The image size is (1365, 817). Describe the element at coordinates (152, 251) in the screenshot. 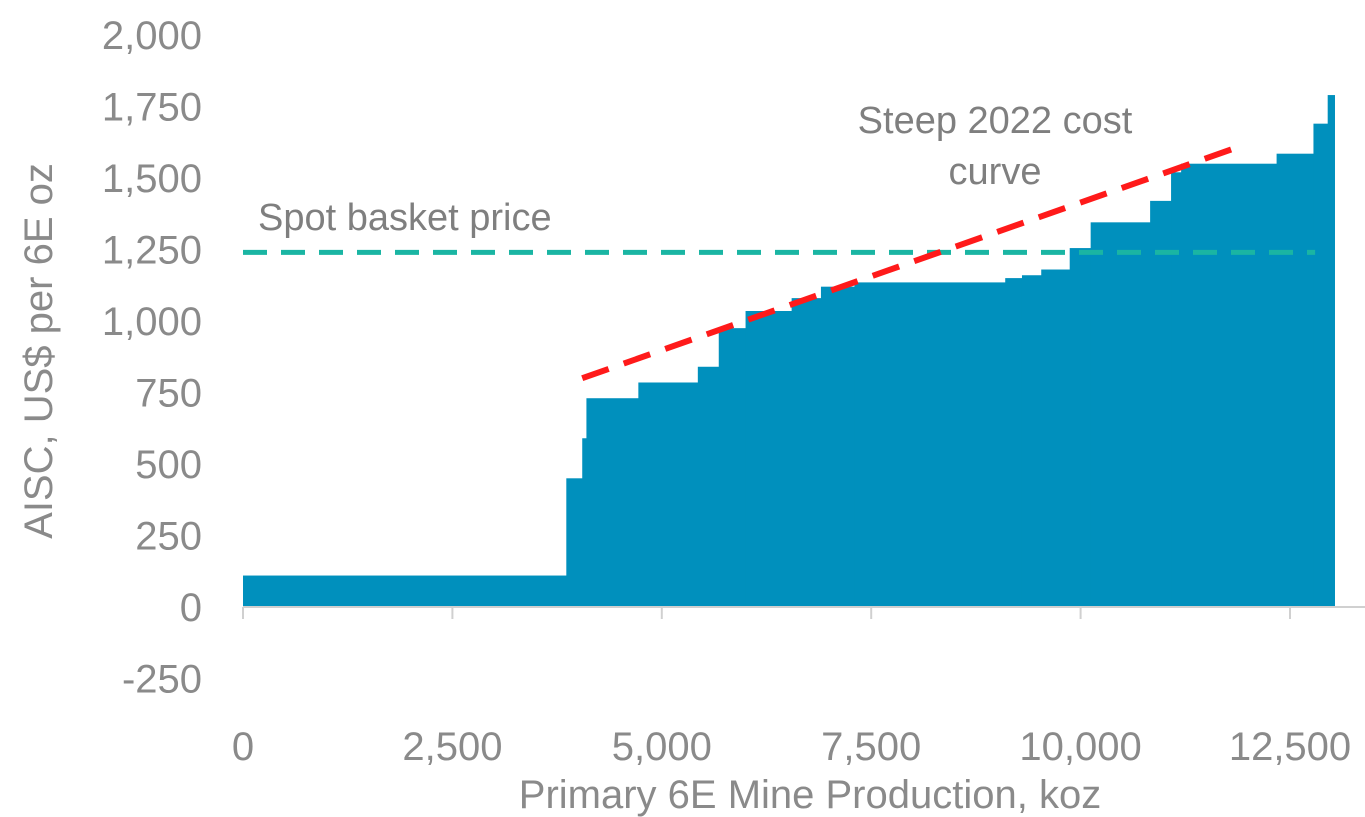

I see `y-tick-label-6: 1,250` at that location.